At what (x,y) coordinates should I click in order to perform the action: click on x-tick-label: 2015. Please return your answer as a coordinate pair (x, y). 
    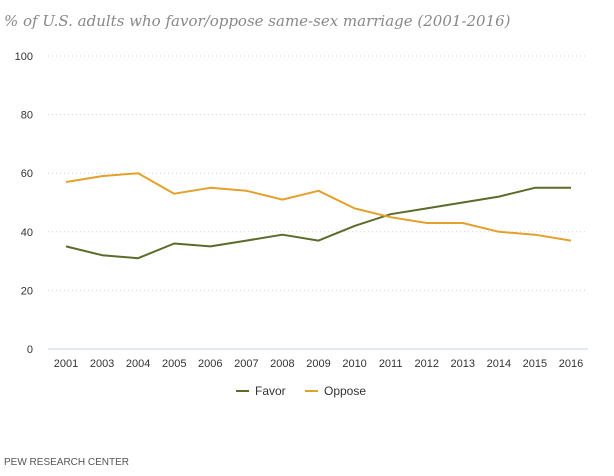
    Looking at the image, I should click on (535, 364).